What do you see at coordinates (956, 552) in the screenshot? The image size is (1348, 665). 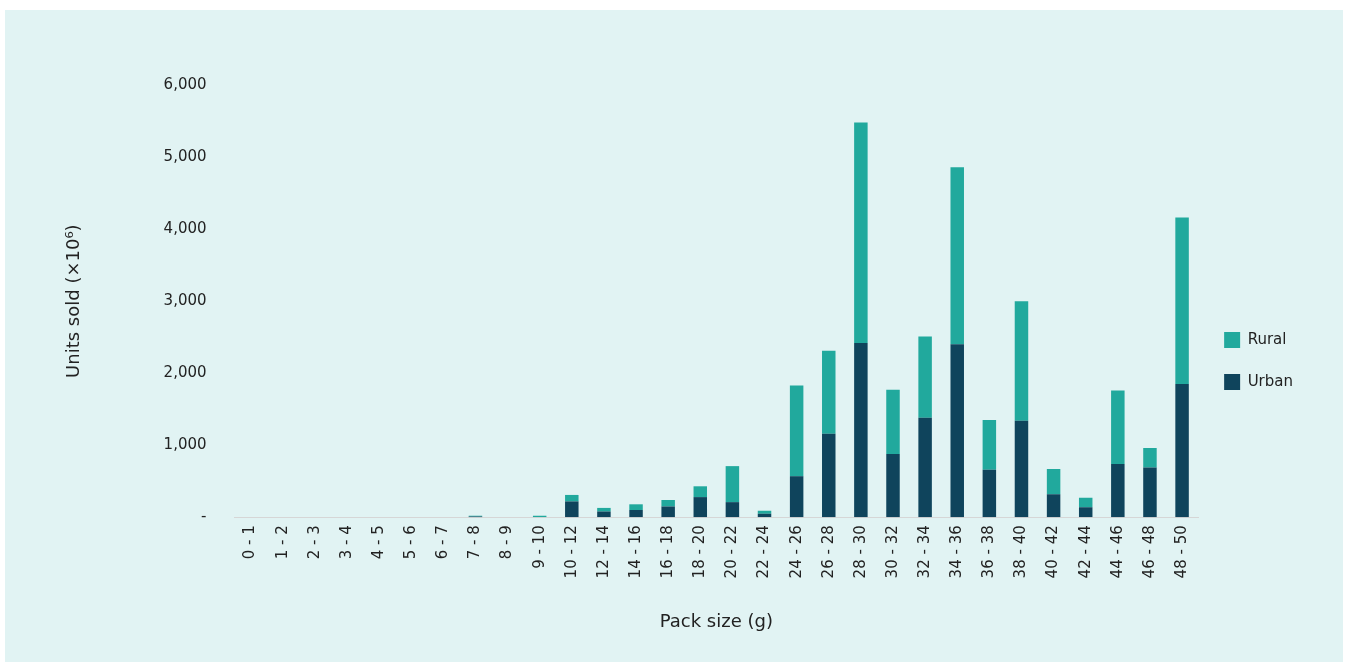 I see `x-tick-label: 34 - 36` at bounding box center [956, 552].